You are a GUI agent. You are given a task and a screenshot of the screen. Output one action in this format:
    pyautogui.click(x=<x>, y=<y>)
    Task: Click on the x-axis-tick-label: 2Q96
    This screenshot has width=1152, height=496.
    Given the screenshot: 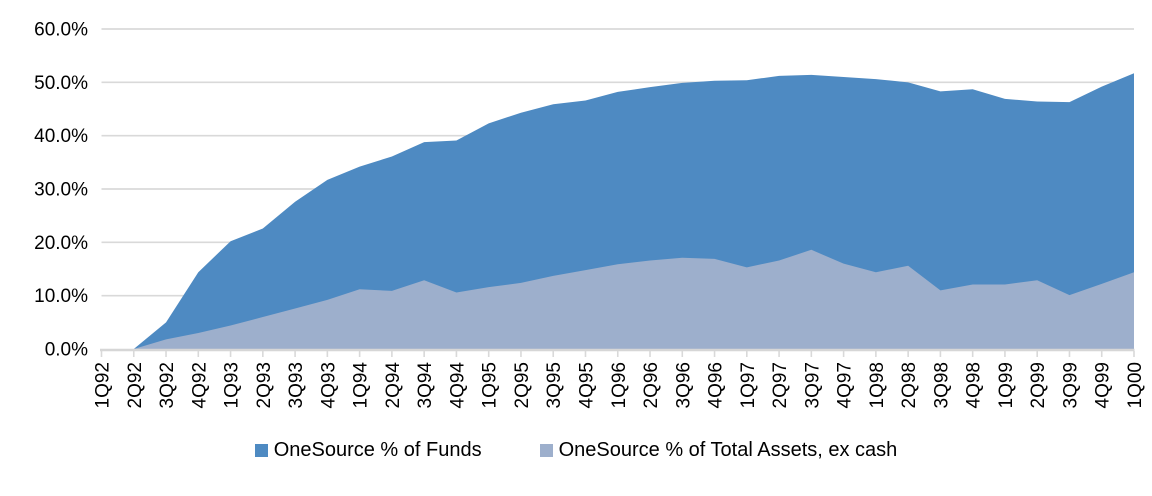 What is the action you would take?
    pyautogui.click(x=651, y=385)
    